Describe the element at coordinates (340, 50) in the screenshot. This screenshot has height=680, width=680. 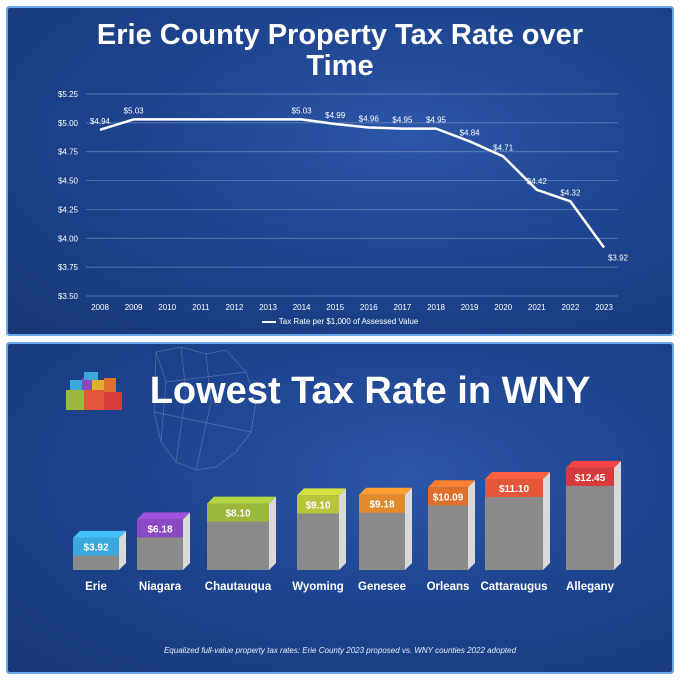
I see `line-chart-title: Erie County Property Tax Rate over Time` at that location.